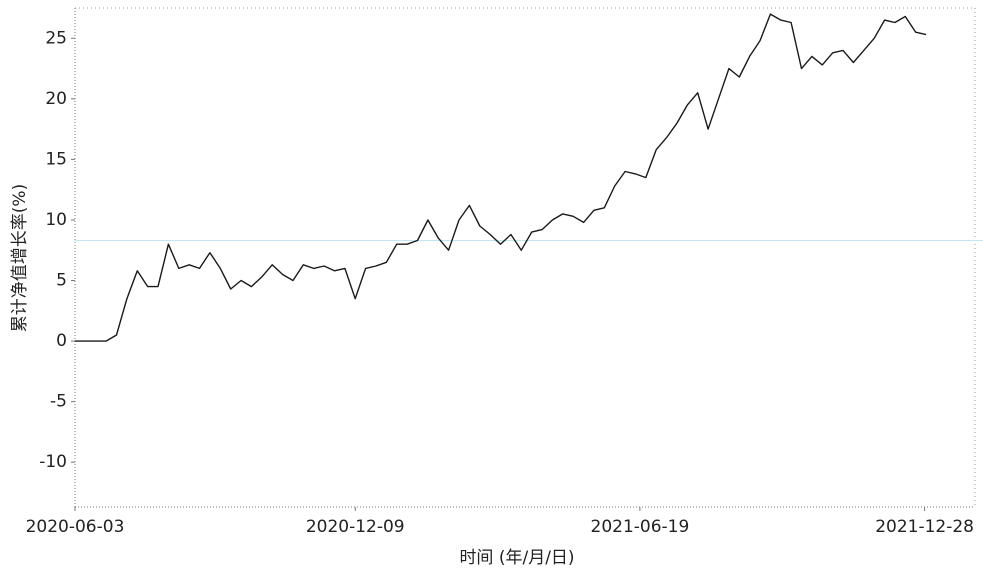 The image size is (983, 575). I want to click on y-tick-label: -10, so click(53, 462).